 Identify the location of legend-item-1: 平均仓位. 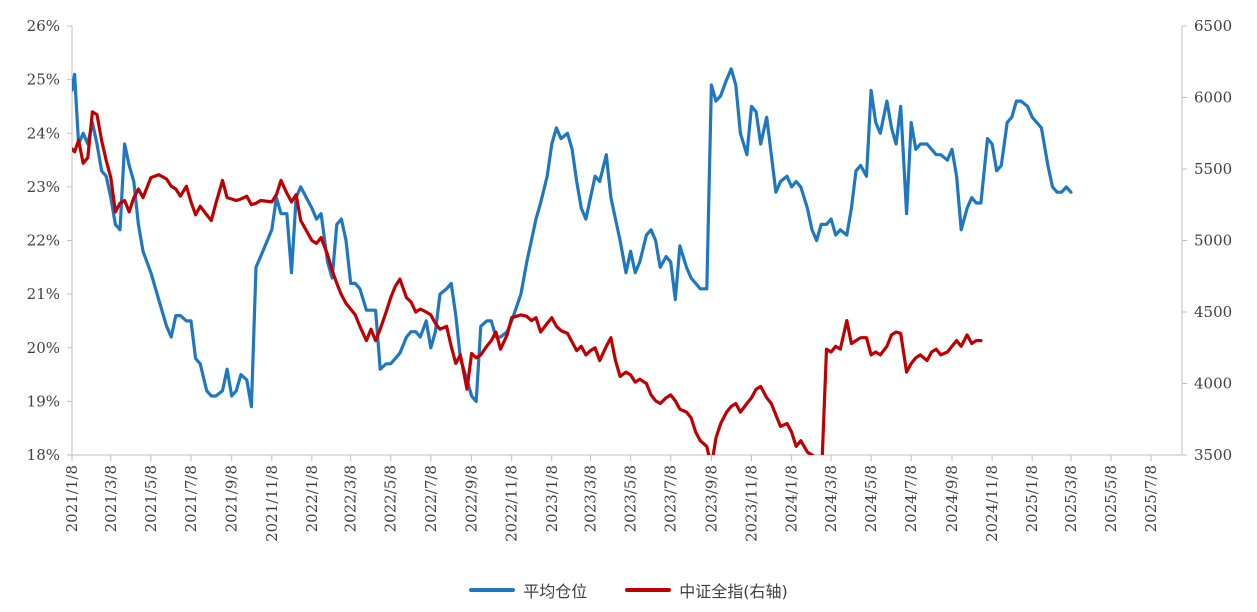
(528, 590).